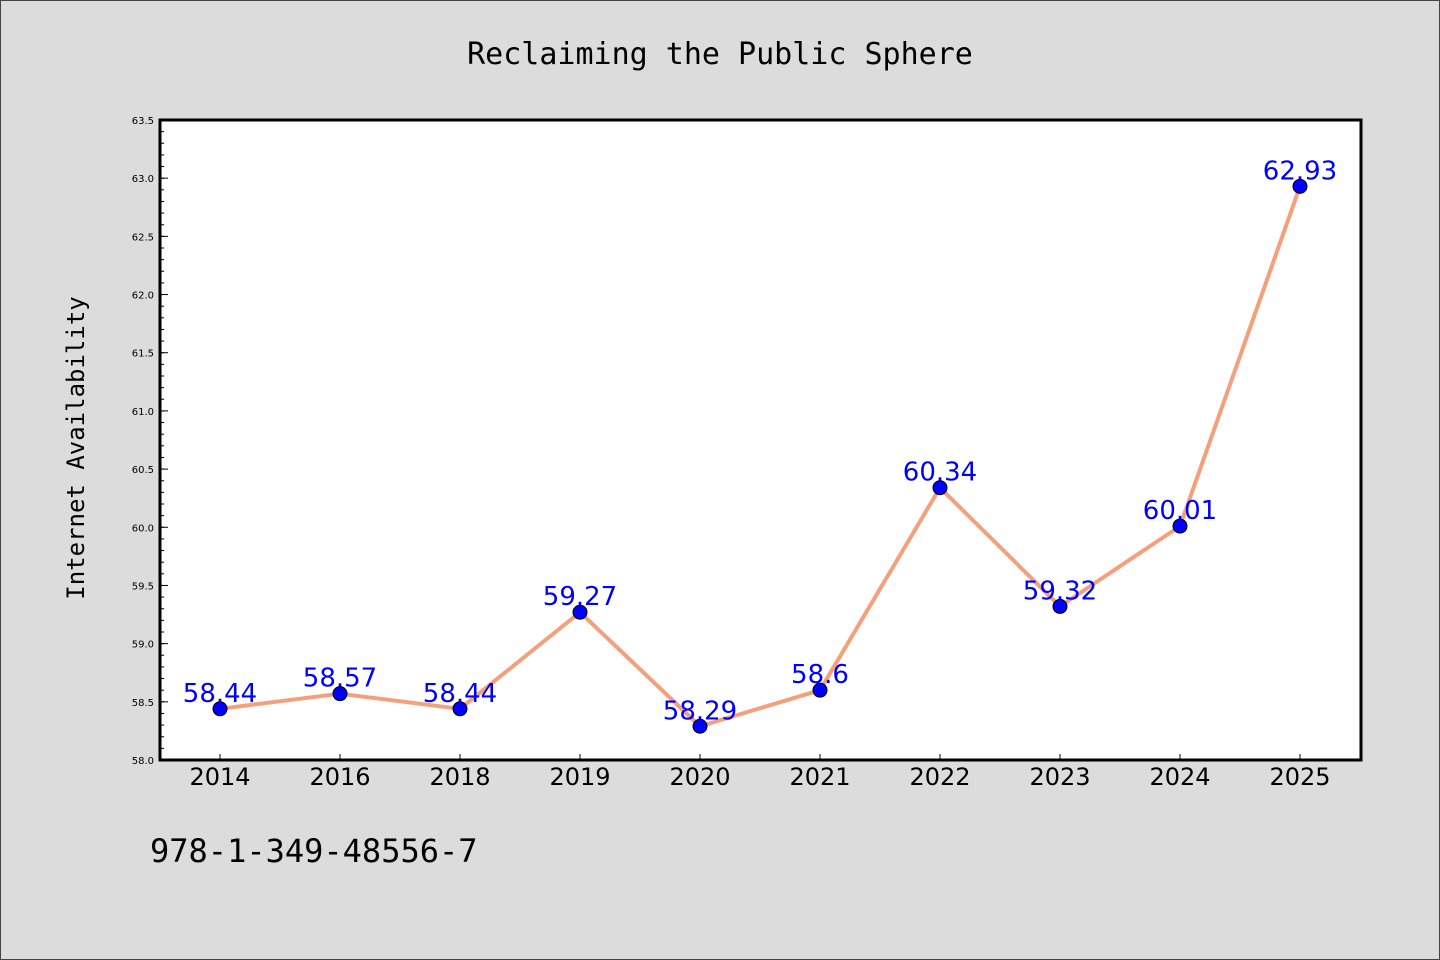 This screenshot has height=960, width=1440. I want to click on x-axis: 2014 2016 2018 2019 2020 2021 2022 2023 2024 2025, so click(760, 772).